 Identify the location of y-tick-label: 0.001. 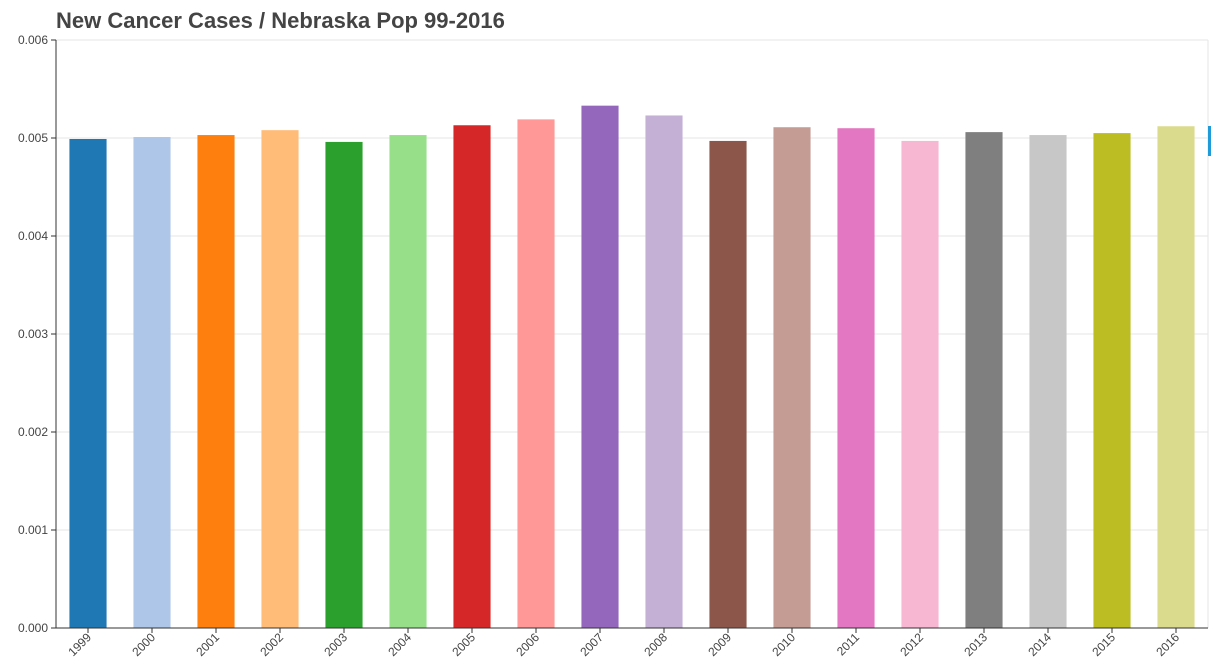
(33, 530).